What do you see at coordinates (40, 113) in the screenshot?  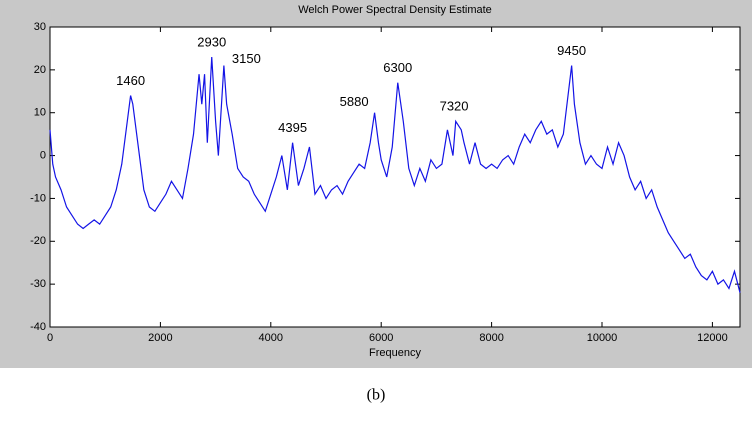 I see `y-tick-label: 10` at bounding box center [40, 113].